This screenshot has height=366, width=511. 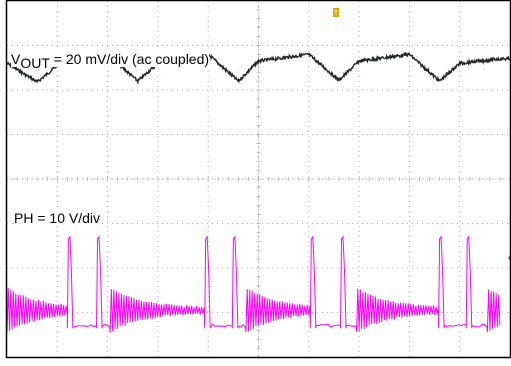 I want to click on vout-label-prefix: V, so click(x=16, y=59).